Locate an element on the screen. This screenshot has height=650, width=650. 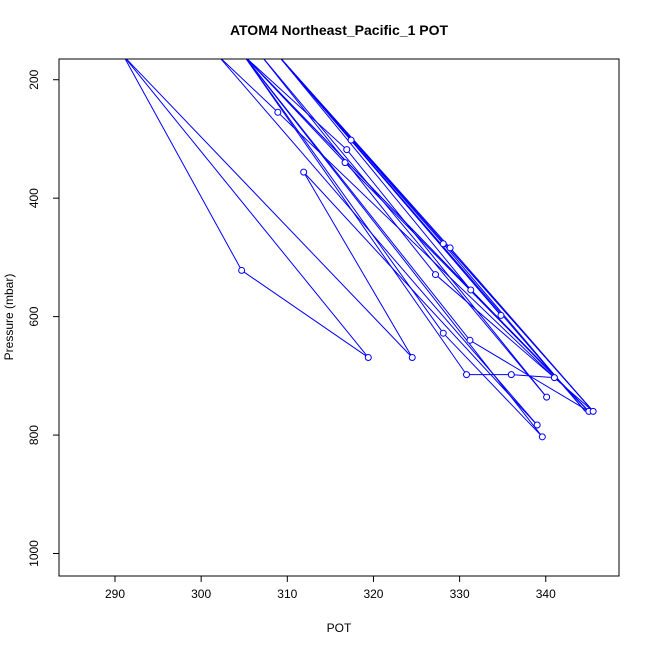
x-tick-label: 320 is located at coordinates (373, 594).